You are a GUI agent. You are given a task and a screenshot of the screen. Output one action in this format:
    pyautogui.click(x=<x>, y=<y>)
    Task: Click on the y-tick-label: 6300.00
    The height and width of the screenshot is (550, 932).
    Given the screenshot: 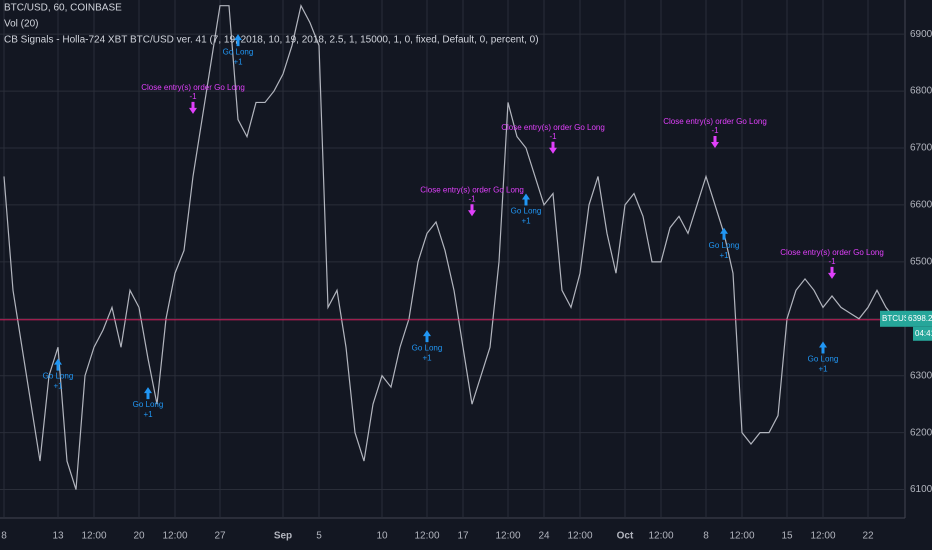 What is the action you would take?
    pyautogui.click(x=921, y=375)
    